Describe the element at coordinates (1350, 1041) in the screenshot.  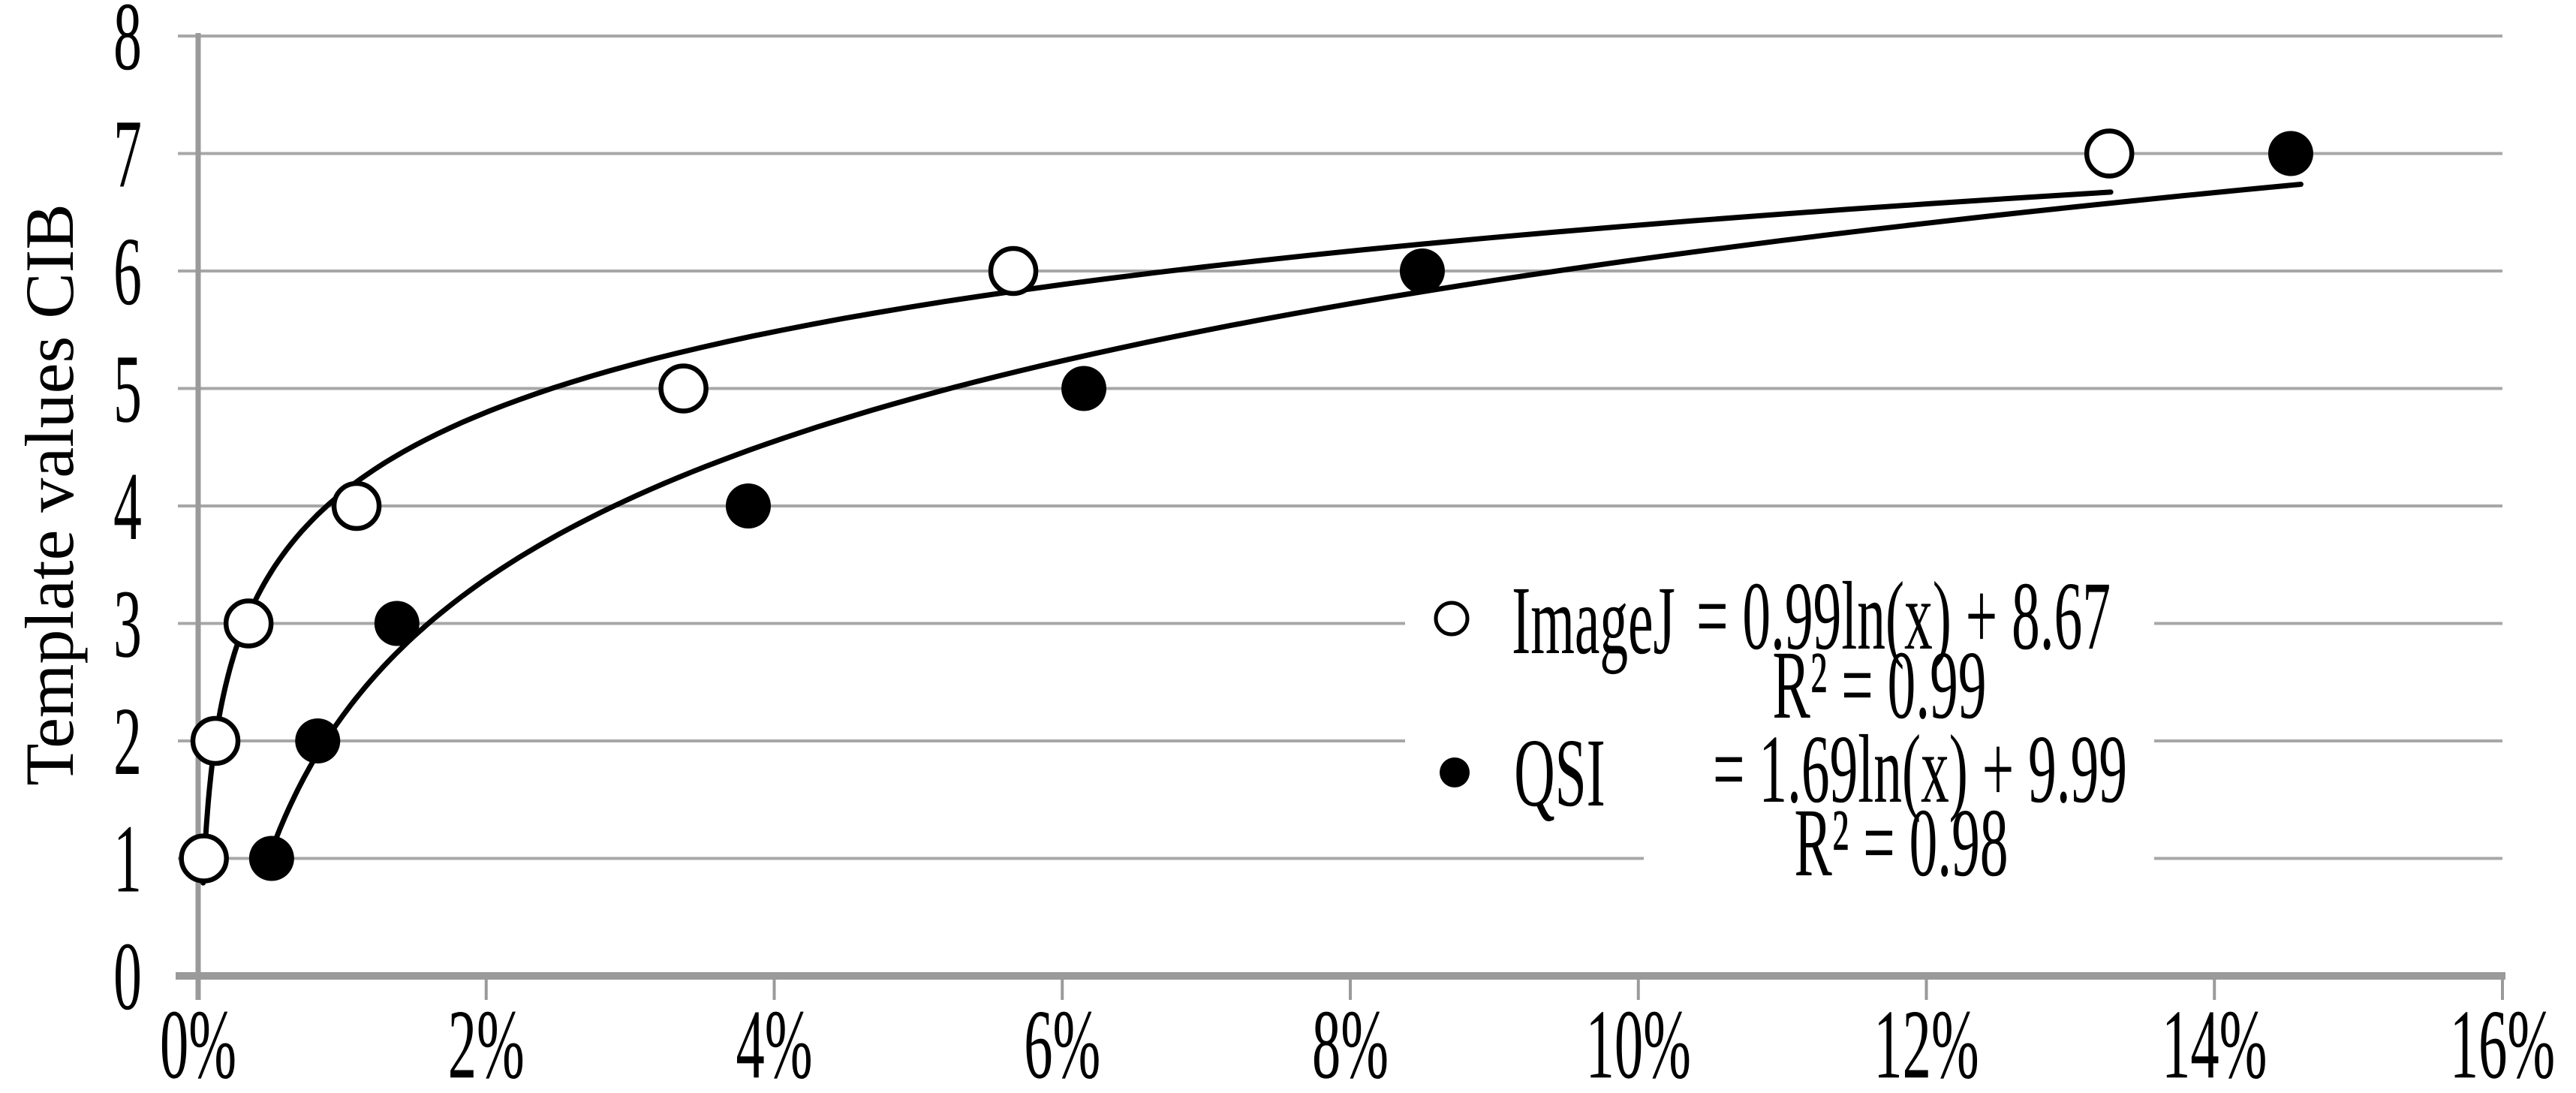
I see `x-tick-label: 8%` at that location.